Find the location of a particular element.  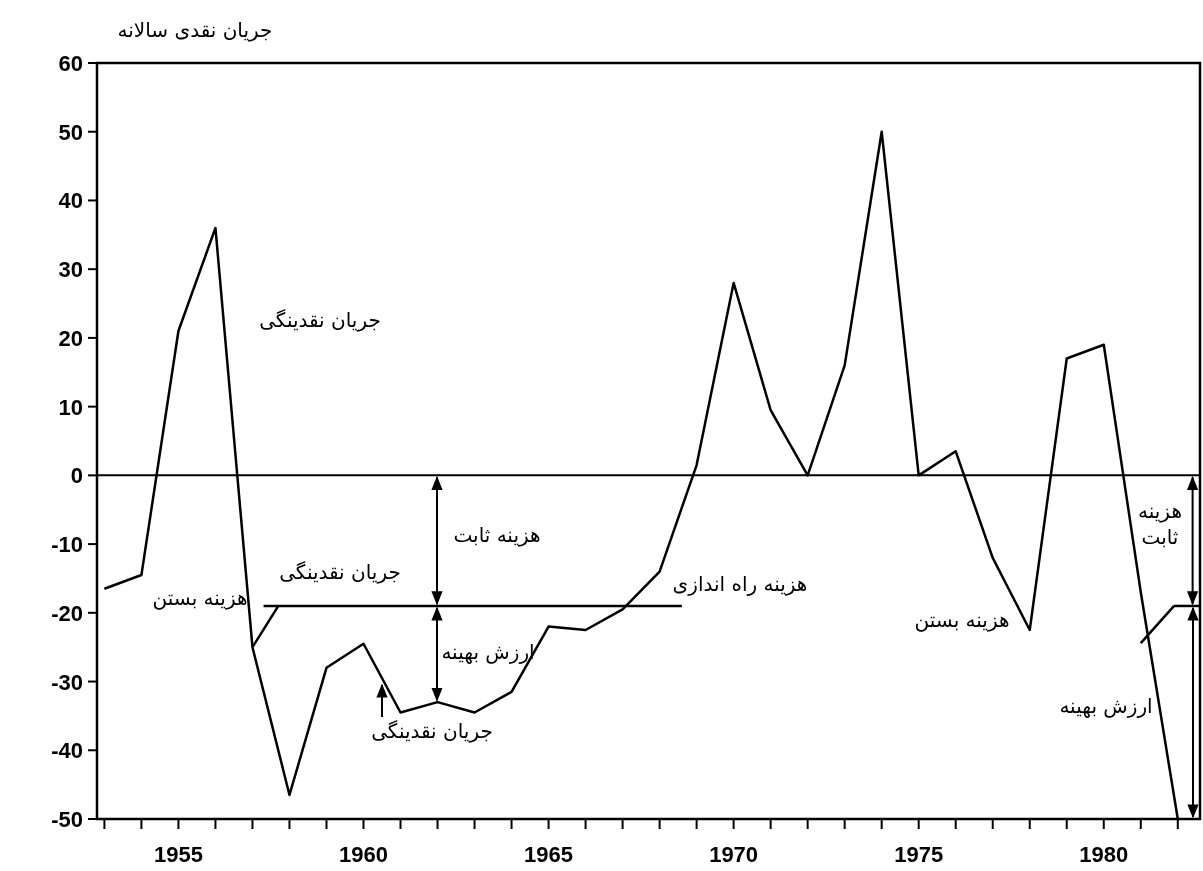

y-tick-label: -50 is located at coordinates (67, 819).